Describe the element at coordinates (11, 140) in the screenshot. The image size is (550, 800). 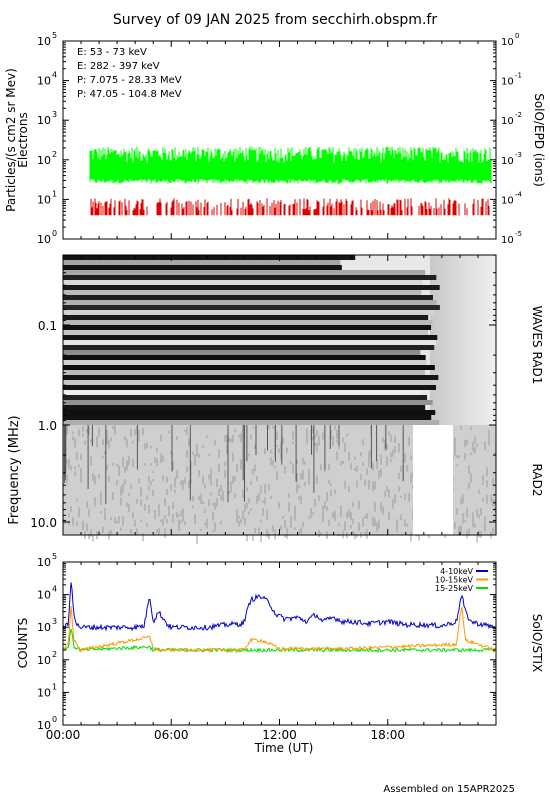
I see `particles-ylabel: Particles/(s cm2 sr Mev)` at that location.